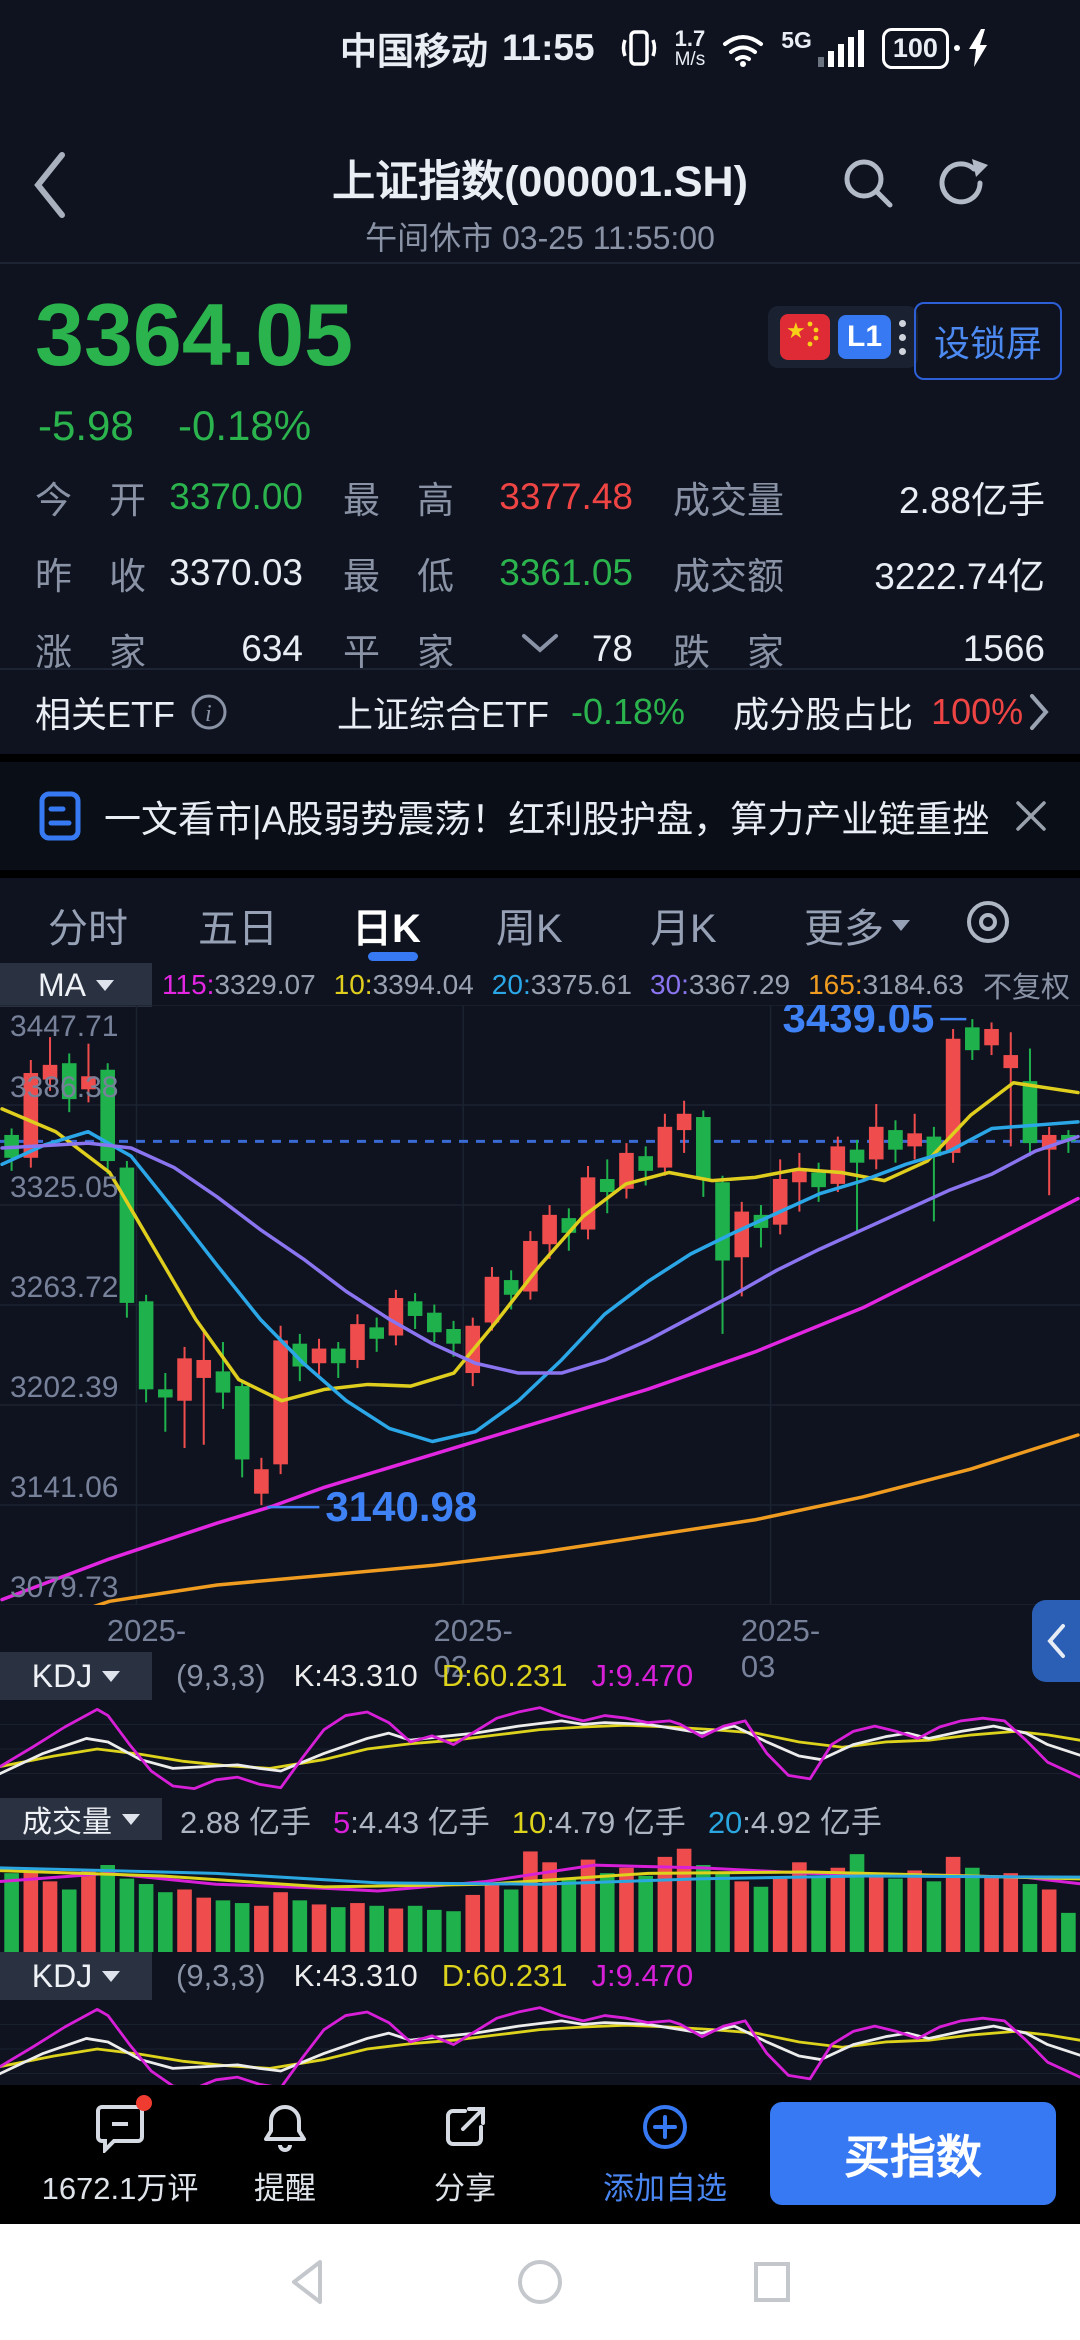 The image size is (1080, 2340). I want to click on close-news-icon, so click(1031, 816).